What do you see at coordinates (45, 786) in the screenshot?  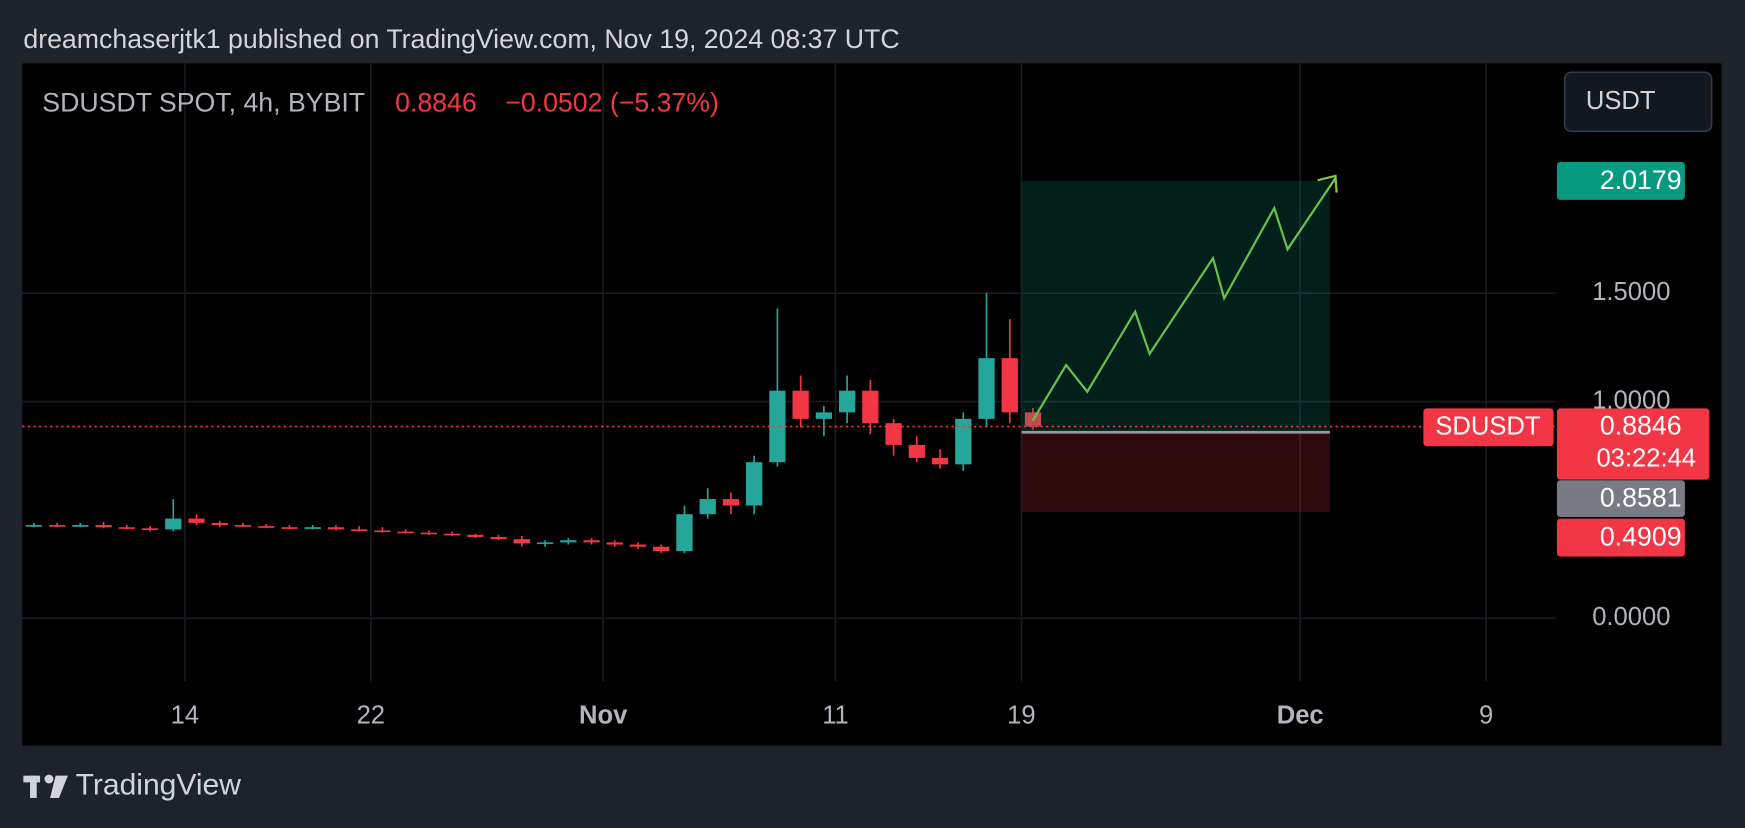 I see `logo` at bounding box center [45, 786].